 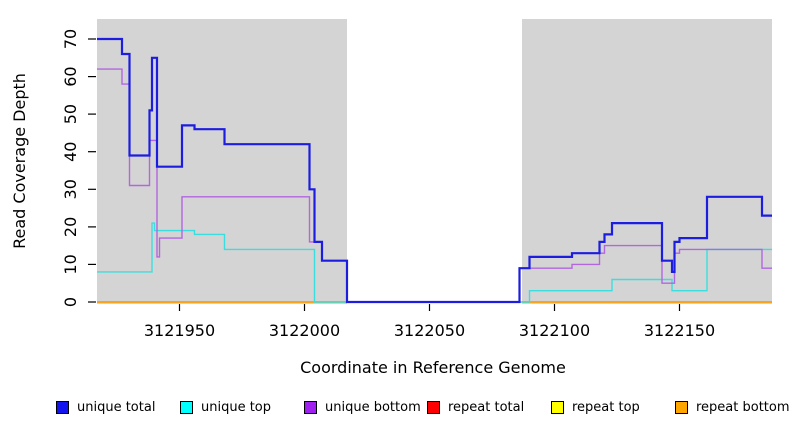 I want to click on y-tick-label: 0, so click(x=70, y=302).